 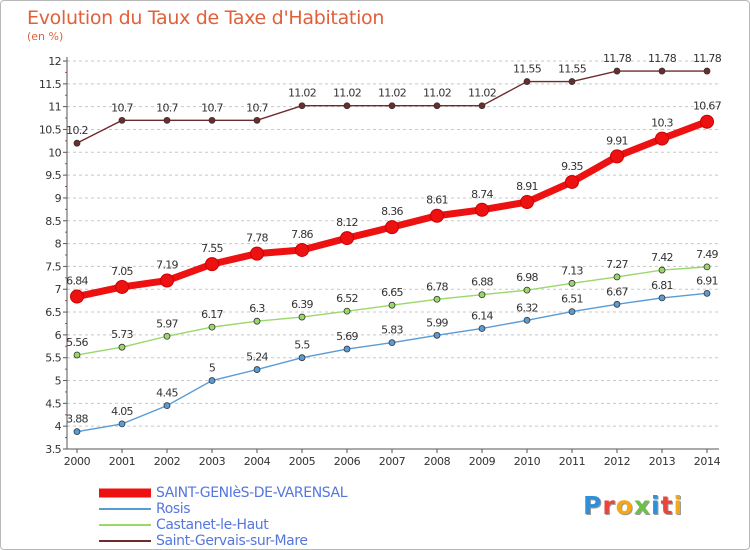 What do you see at coordinates (58, 381) in the screenshot?
I see `y-tick-label: 5` at bounding box center [58, 381].